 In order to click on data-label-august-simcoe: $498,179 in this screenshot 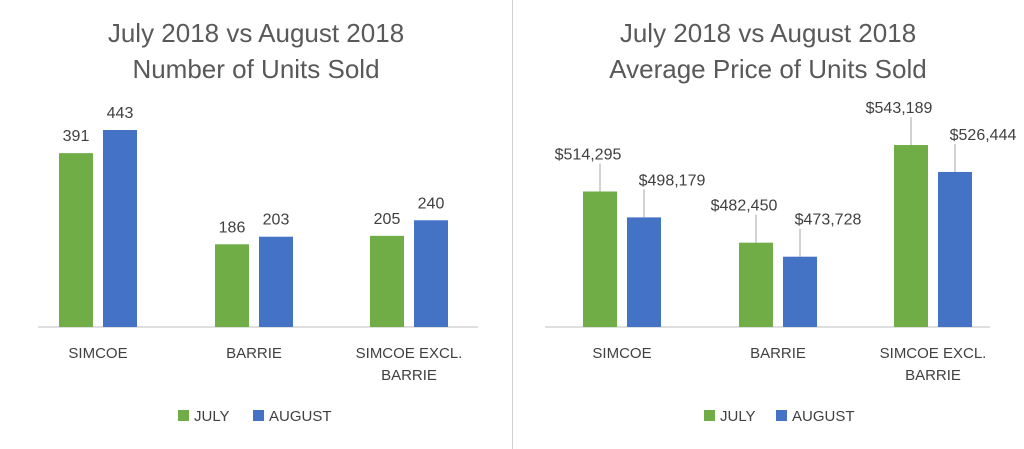, I will do `click(672, 180)`.